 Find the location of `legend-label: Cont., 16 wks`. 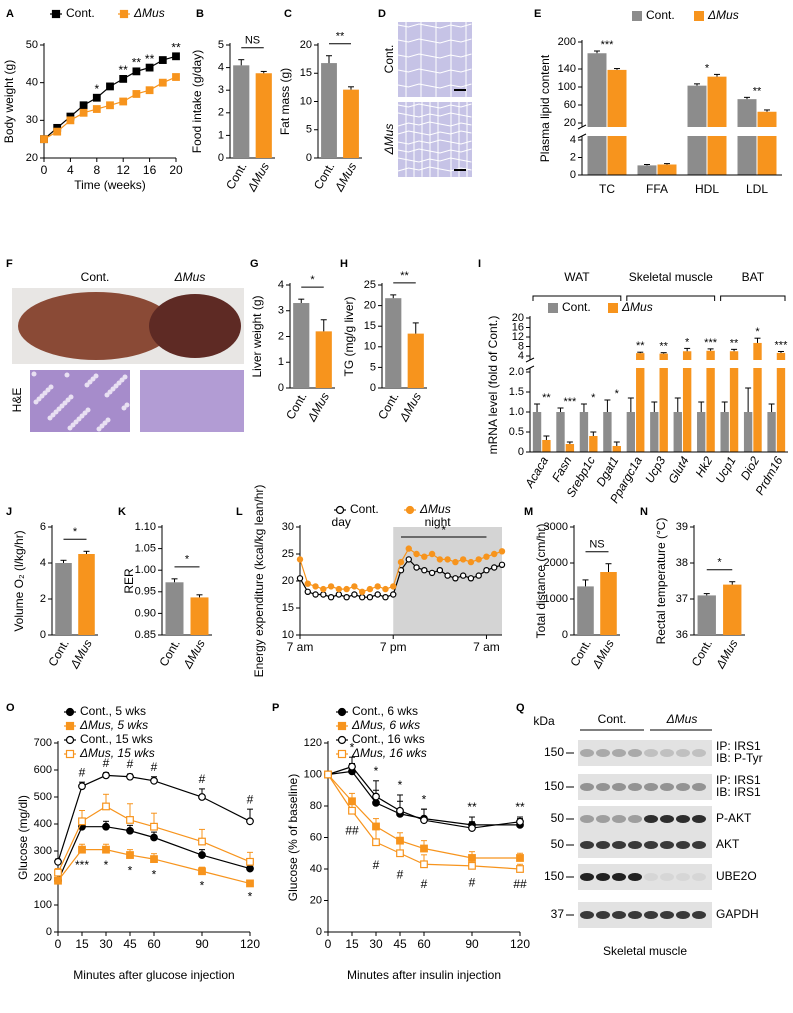

legend-label: Cont., 16 wks is located at coordinates (388, 739).